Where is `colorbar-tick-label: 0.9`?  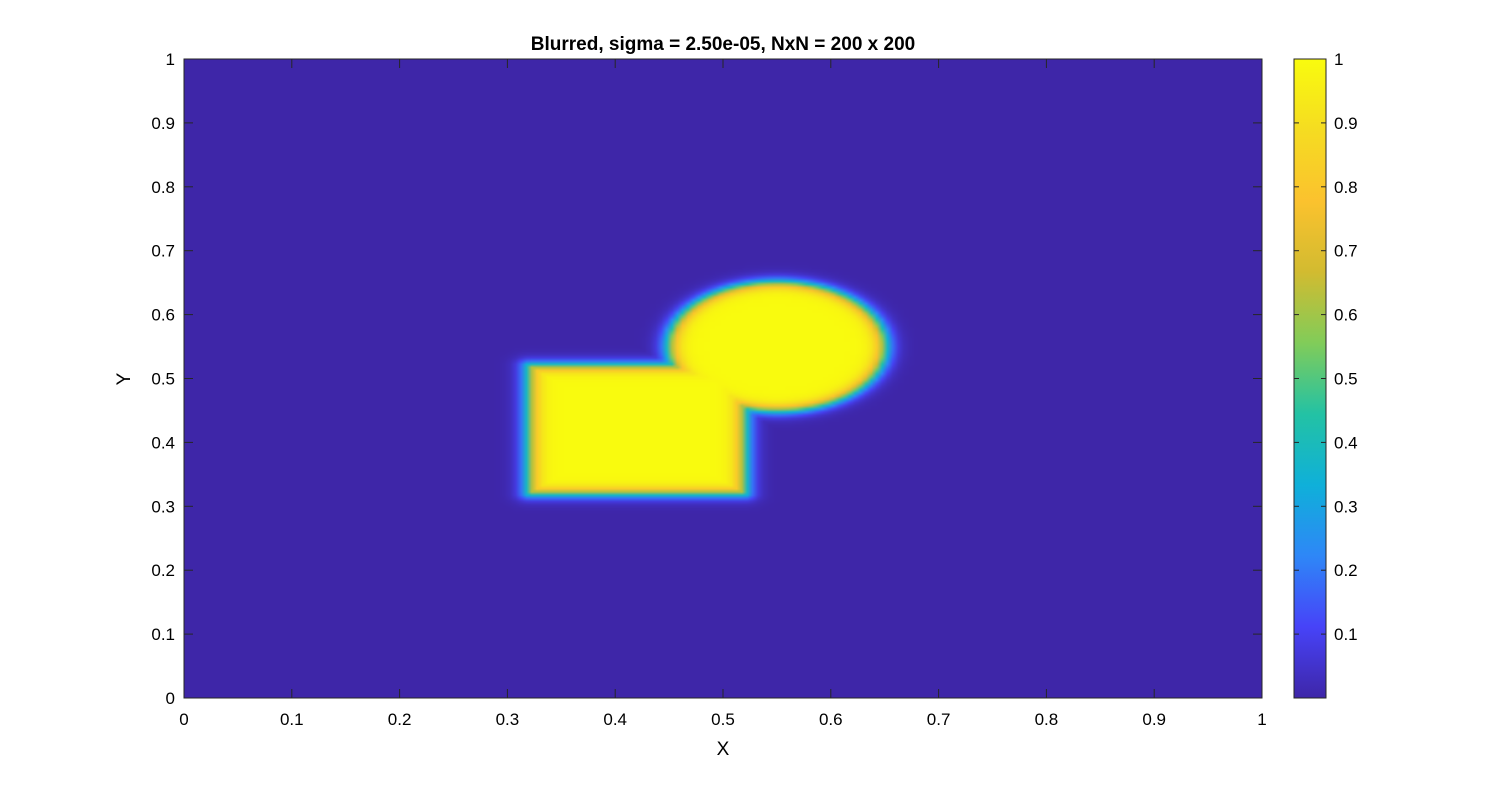
colorbar-tick-label: 0.9 is located at coordinates (1346, 123).